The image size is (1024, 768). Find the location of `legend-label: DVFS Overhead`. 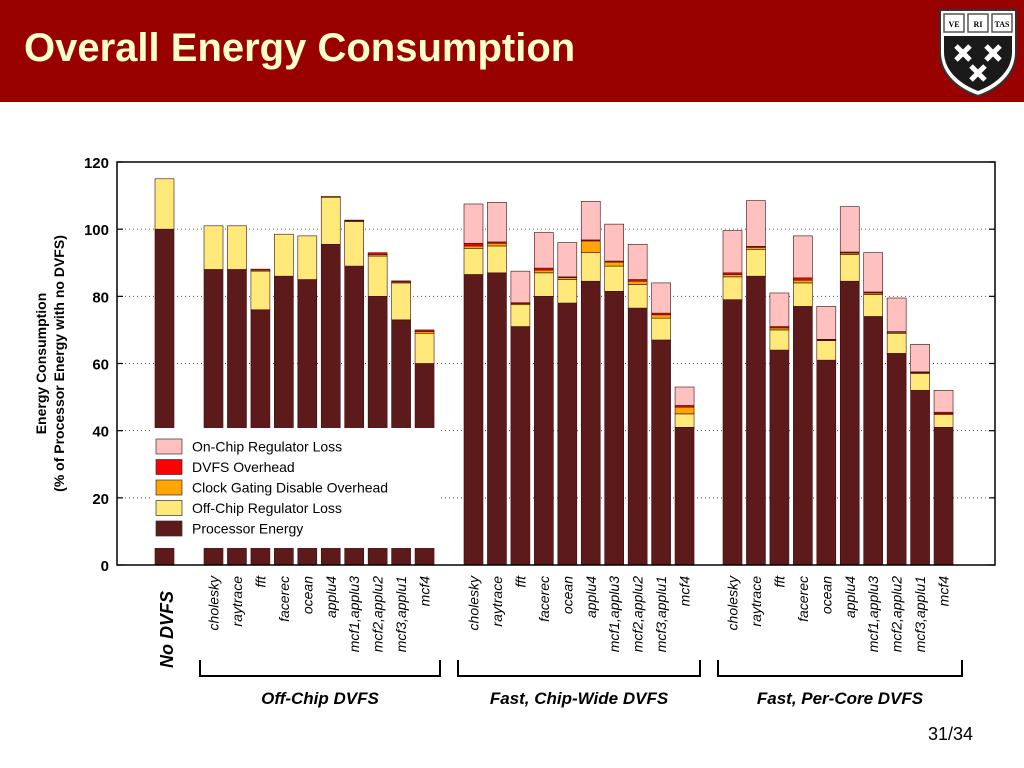

legend-label: DVFS Overhead is located at coordinates (243, 467).